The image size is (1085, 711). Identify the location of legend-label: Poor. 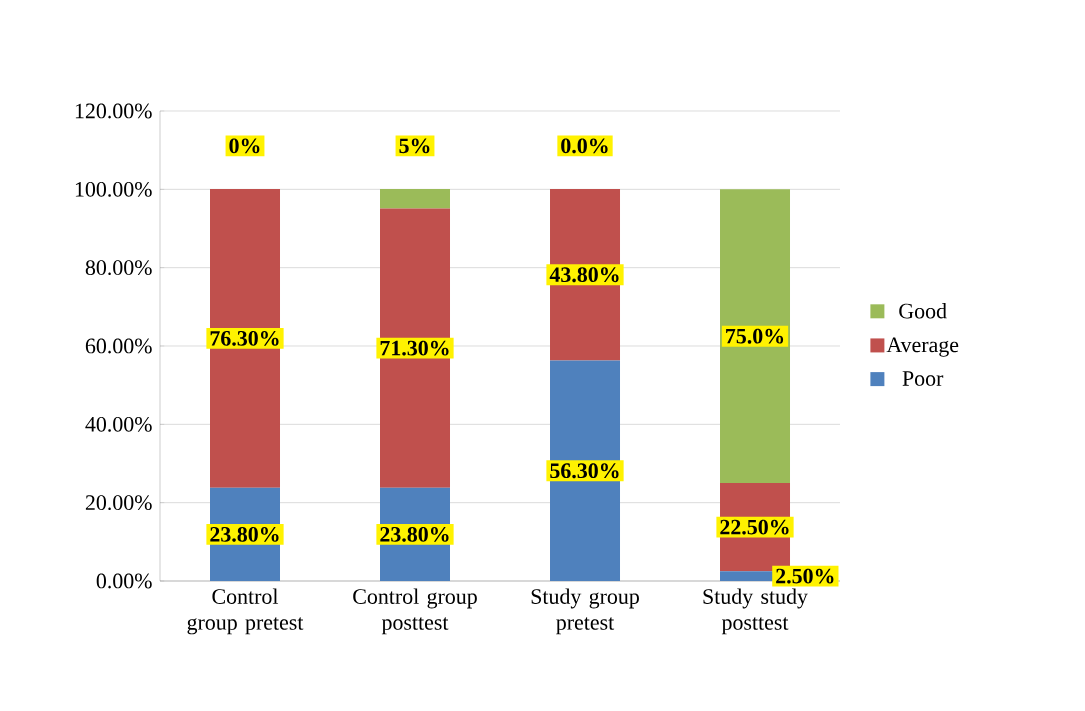
(923, 378).